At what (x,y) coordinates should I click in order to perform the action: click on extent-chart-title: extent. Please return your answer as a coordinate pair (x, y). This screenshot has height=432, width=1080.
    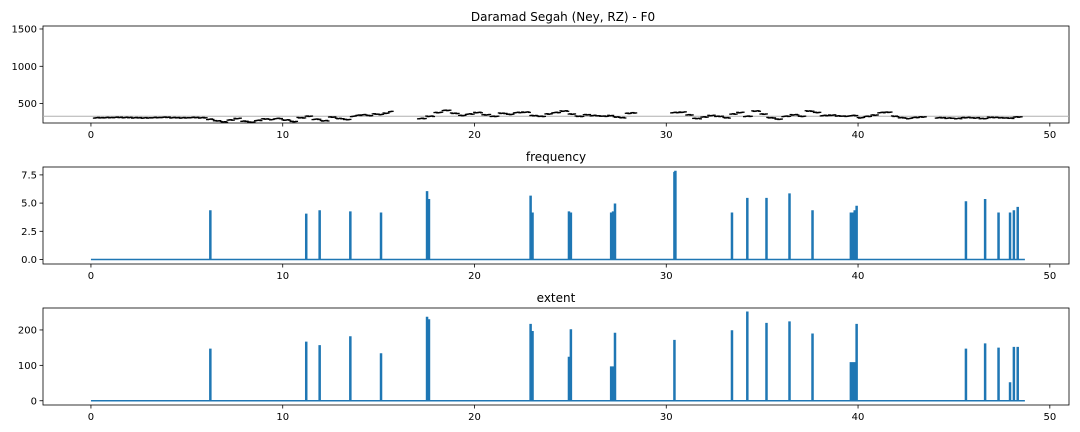
    Looking at the image, I should click on (556, 298).